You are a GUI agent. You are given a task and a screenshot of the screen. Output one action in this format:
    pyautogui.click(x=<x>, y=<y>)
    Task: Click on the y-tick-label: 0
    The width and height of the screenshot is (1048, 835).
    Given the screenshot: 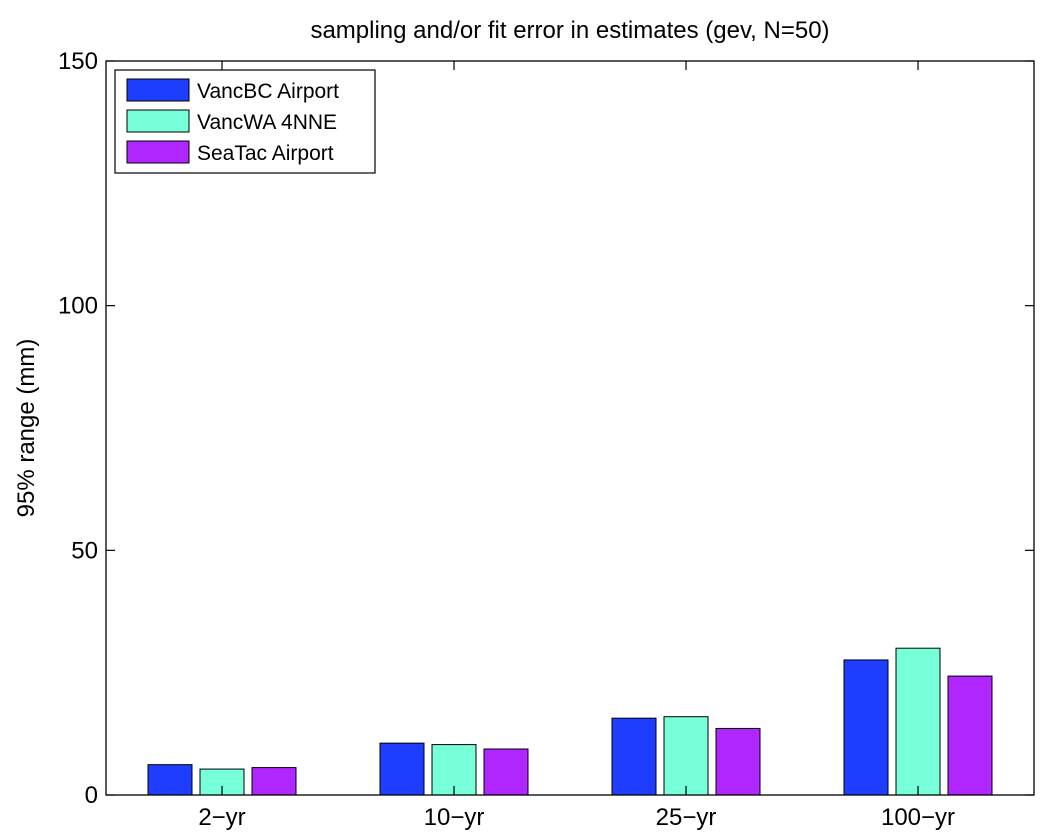 What is the action you would take?
    pyautogui.click(x=91, y=795)
    